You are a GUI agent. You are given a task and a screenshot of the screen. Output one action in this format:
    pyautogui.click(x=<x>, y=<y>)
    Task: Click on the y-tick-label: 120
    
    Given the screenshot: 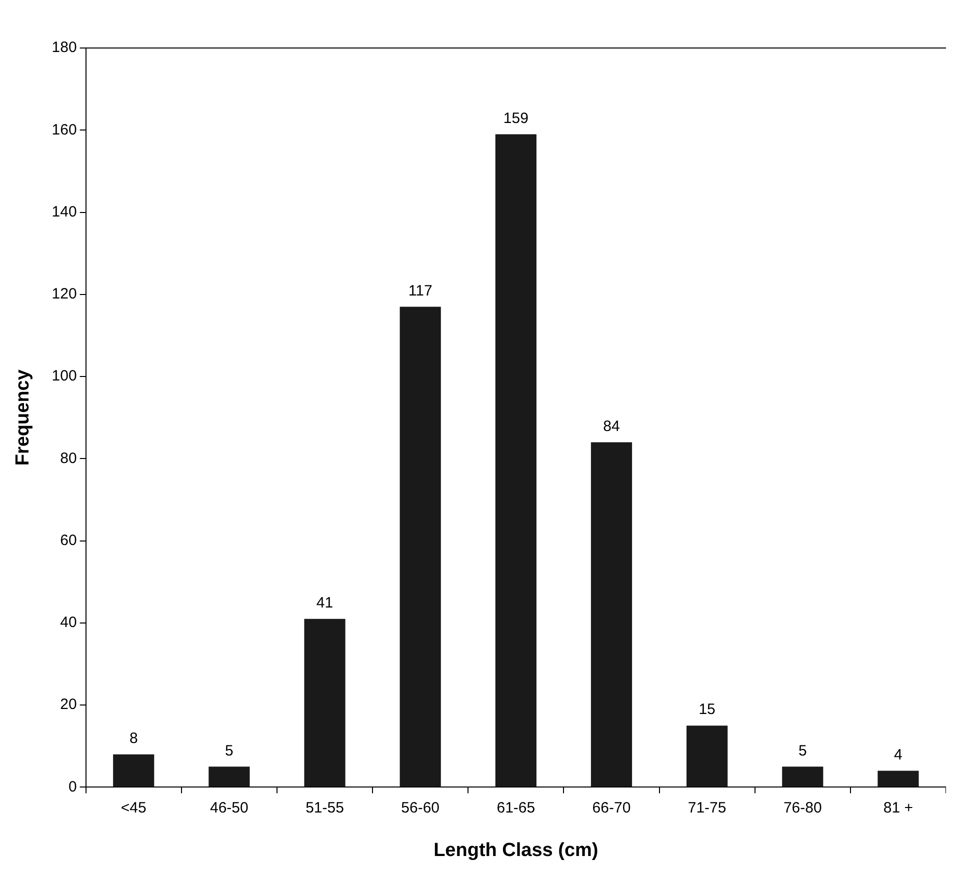 What is the action you would take?
    pyautogui.click(x=64, y=294)
    